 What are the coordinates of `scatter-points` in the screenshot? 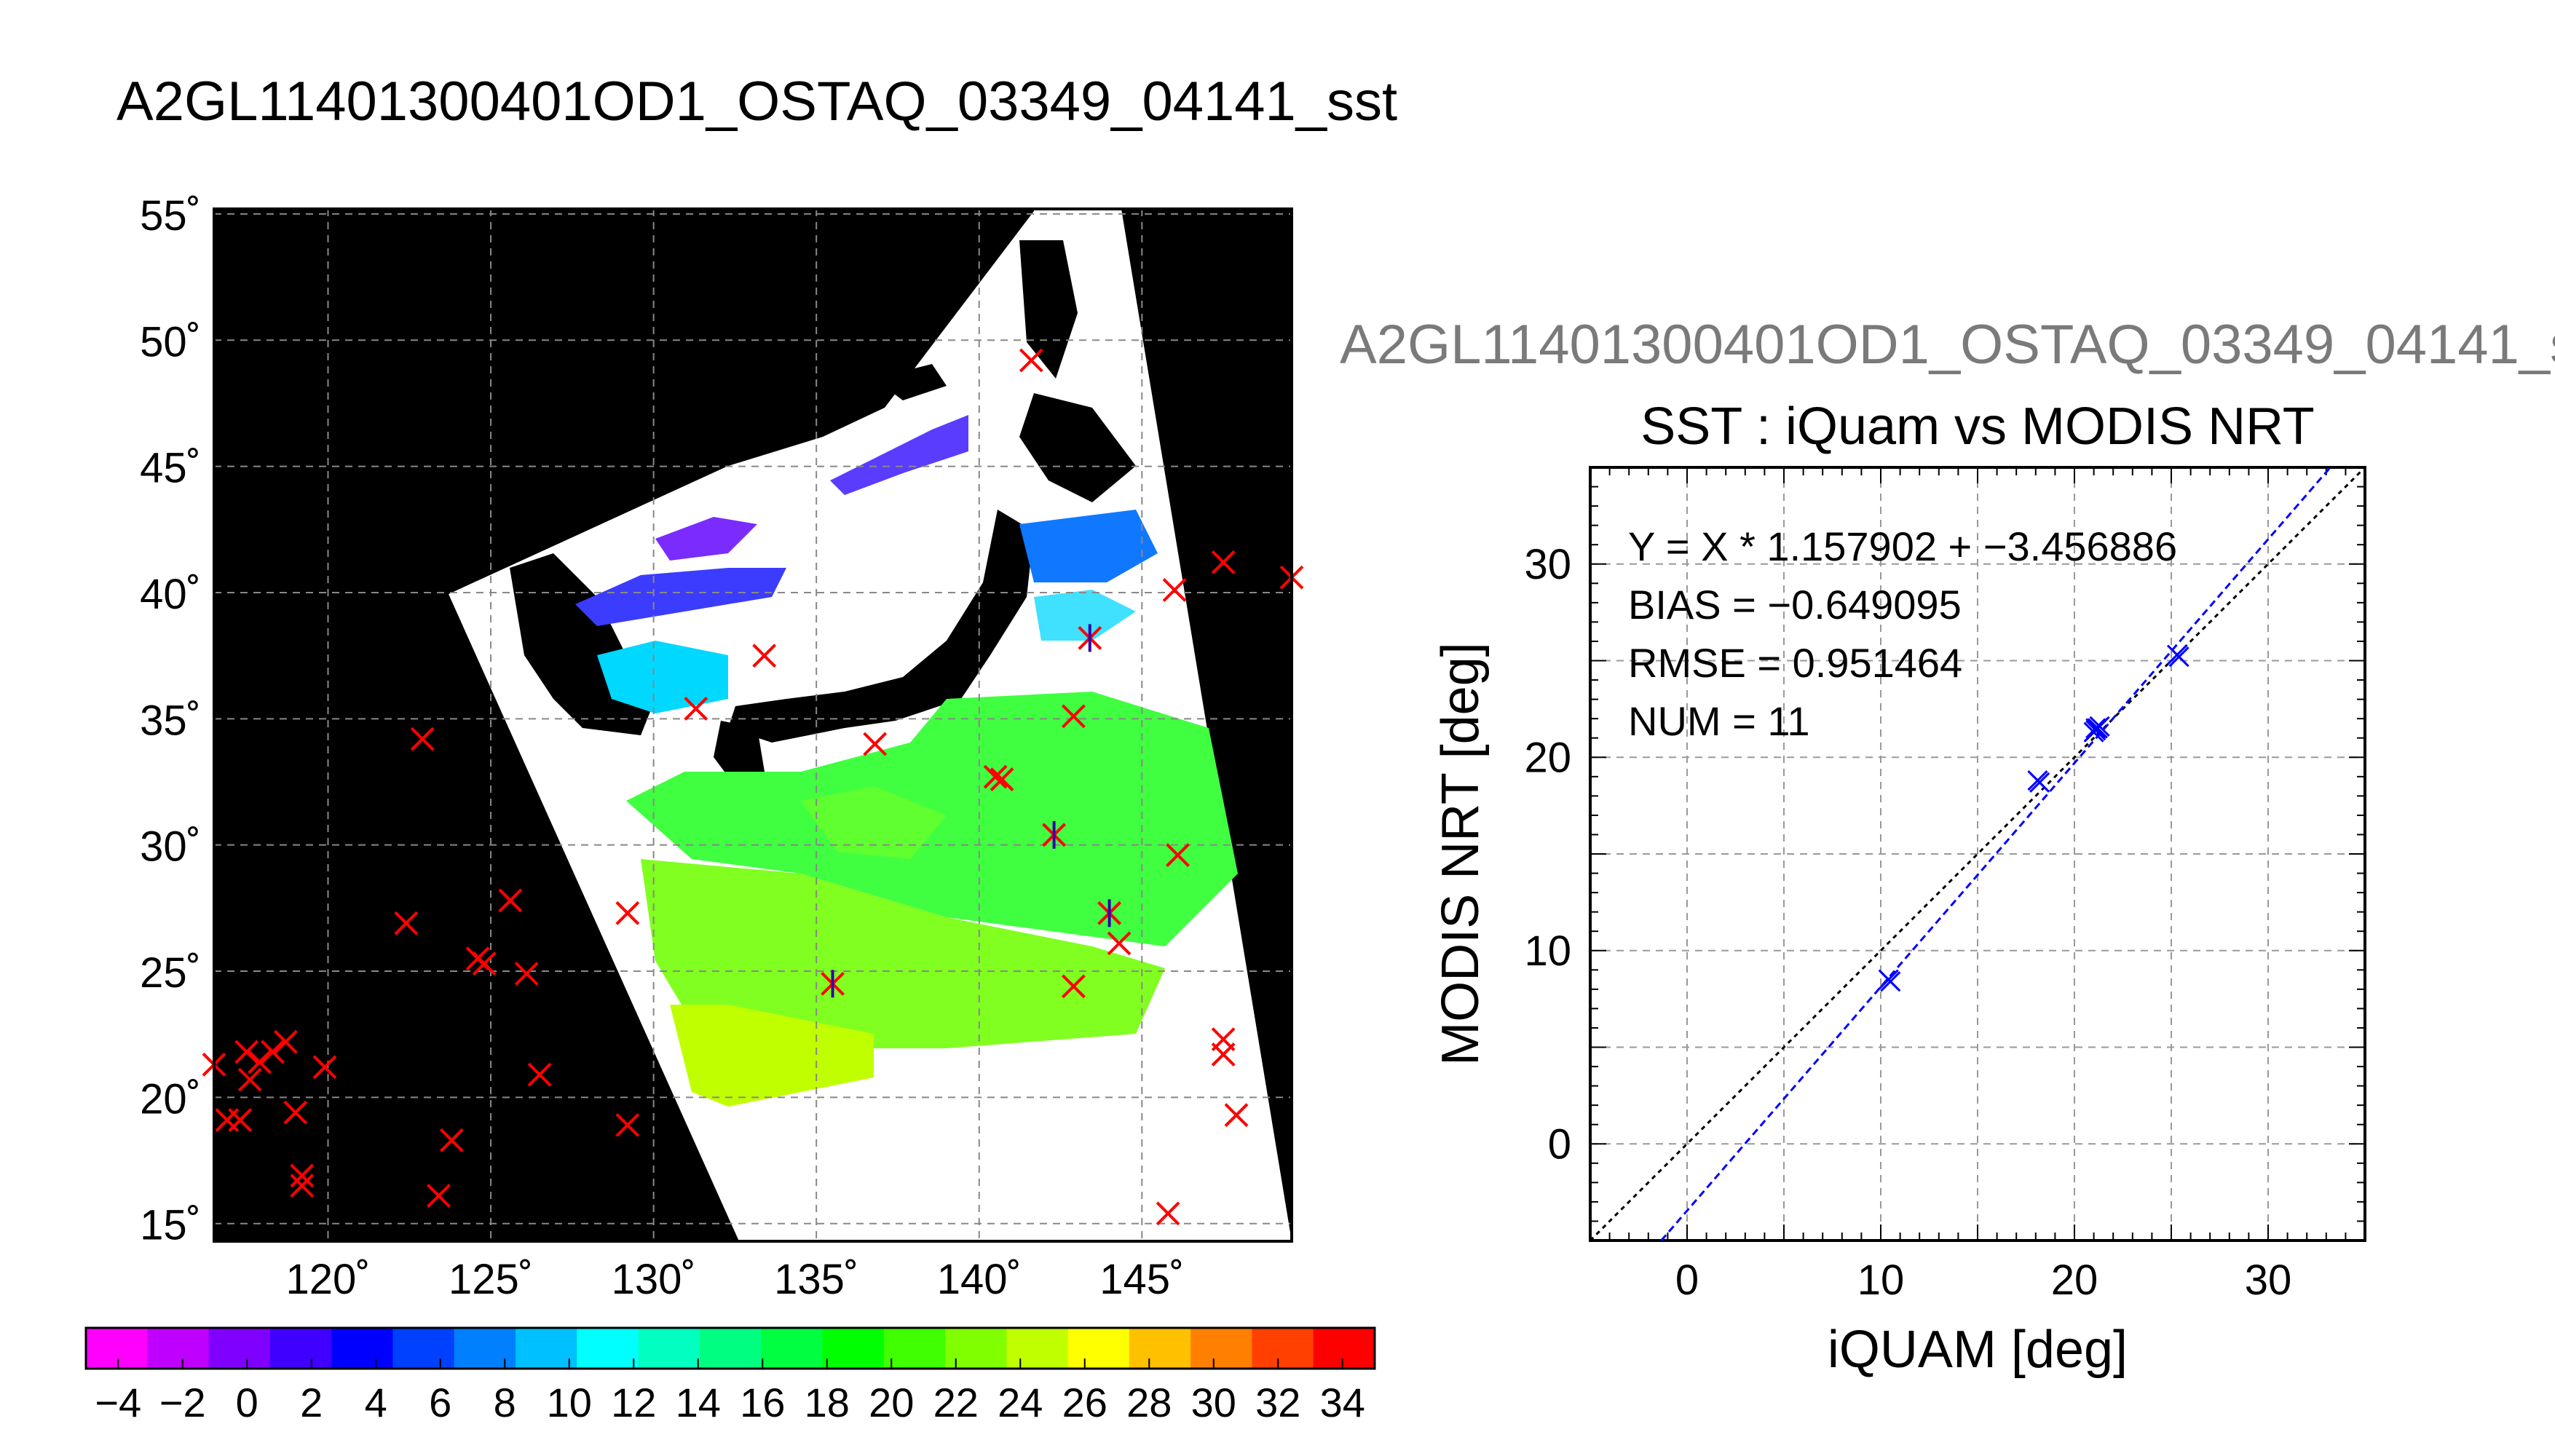 It's located at (2033, 818).